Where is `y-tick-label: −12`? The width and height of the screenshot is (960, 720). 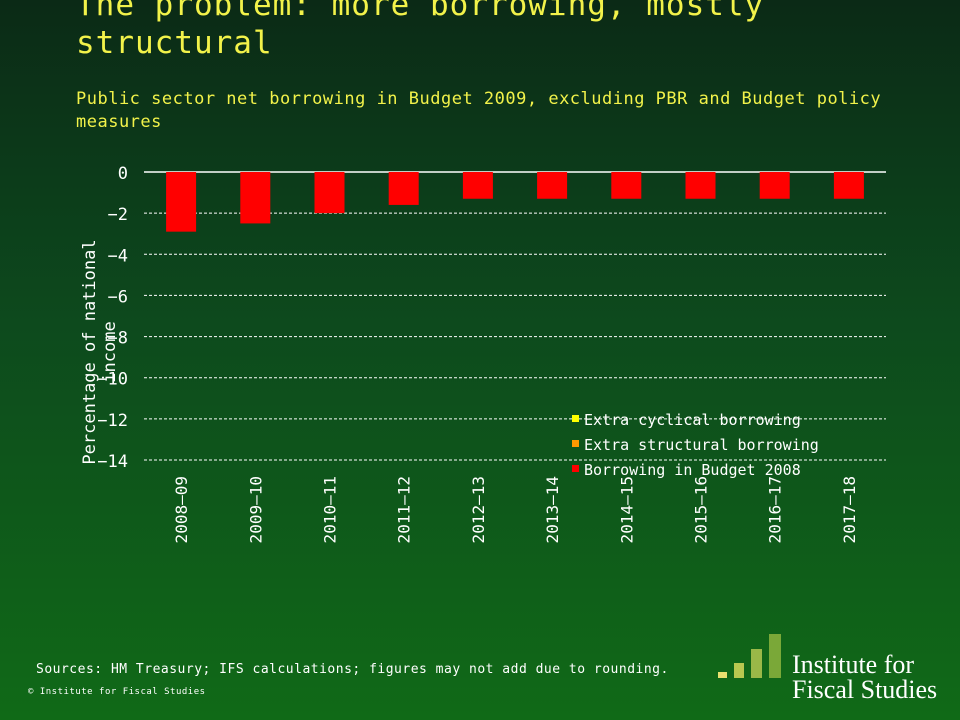
y-tick-label: −12 is located at coordinates (112, 421).